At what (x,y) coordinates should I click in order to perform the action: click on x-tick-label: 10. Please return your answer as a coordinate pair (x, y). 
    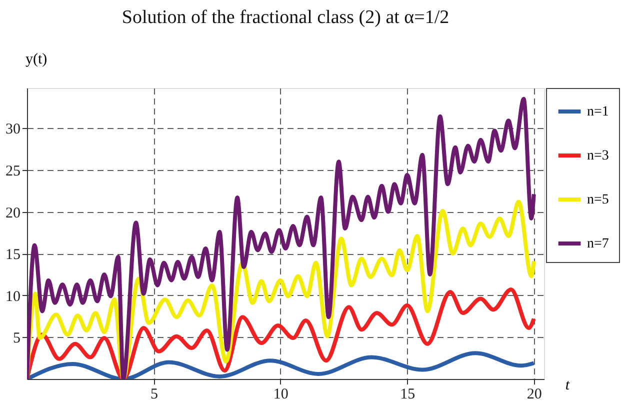
    Looking at the image, I should click on (280, 394).